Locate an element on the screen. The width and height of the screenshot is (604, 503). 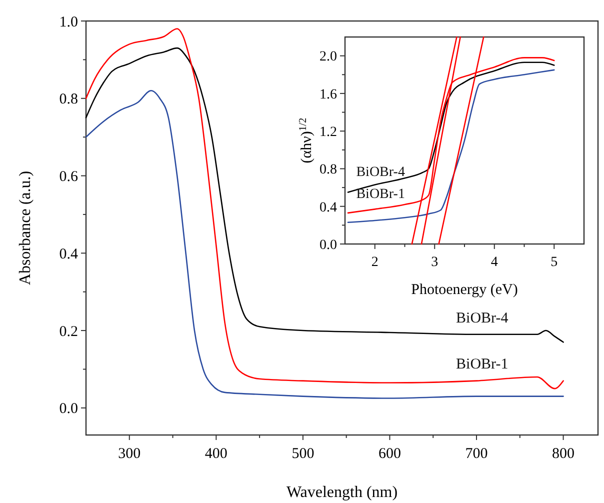
x-tick-label: 800 is located at coordinates (563, 454).